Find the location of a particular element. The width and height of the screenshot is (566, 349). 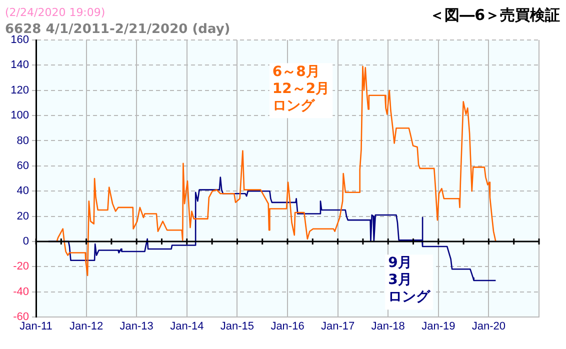

y-tick-label: 120 is located at coordinates (19, 90).